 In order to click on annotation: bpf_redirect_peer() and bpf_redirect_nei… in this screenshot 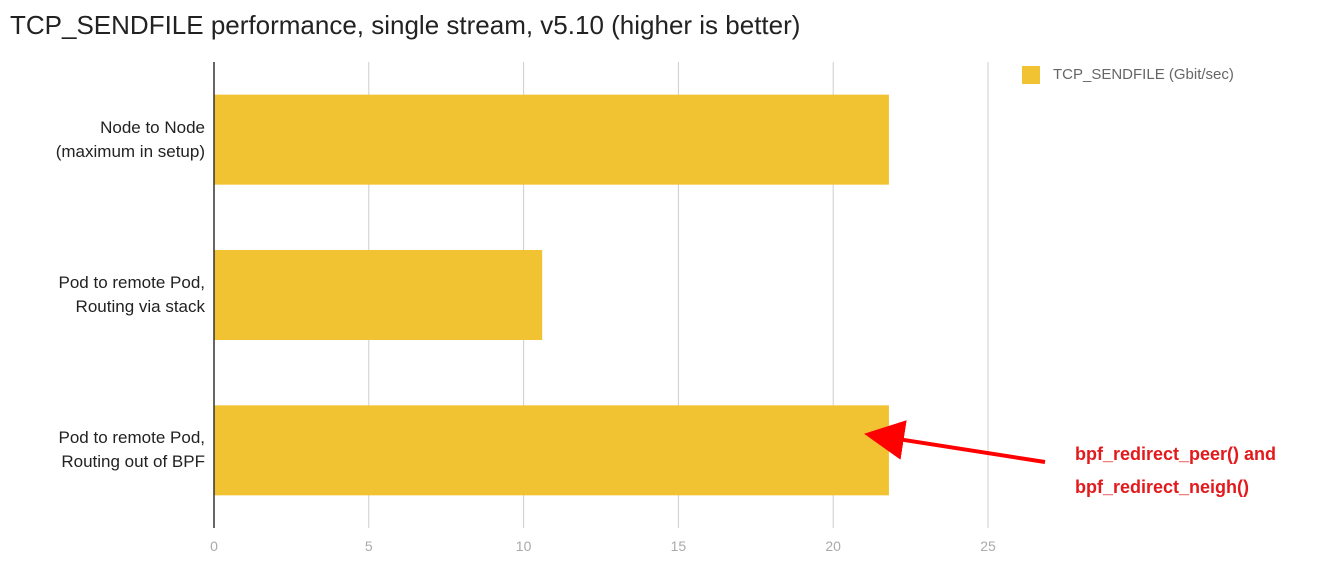, I will do `click(1176, 470)`.